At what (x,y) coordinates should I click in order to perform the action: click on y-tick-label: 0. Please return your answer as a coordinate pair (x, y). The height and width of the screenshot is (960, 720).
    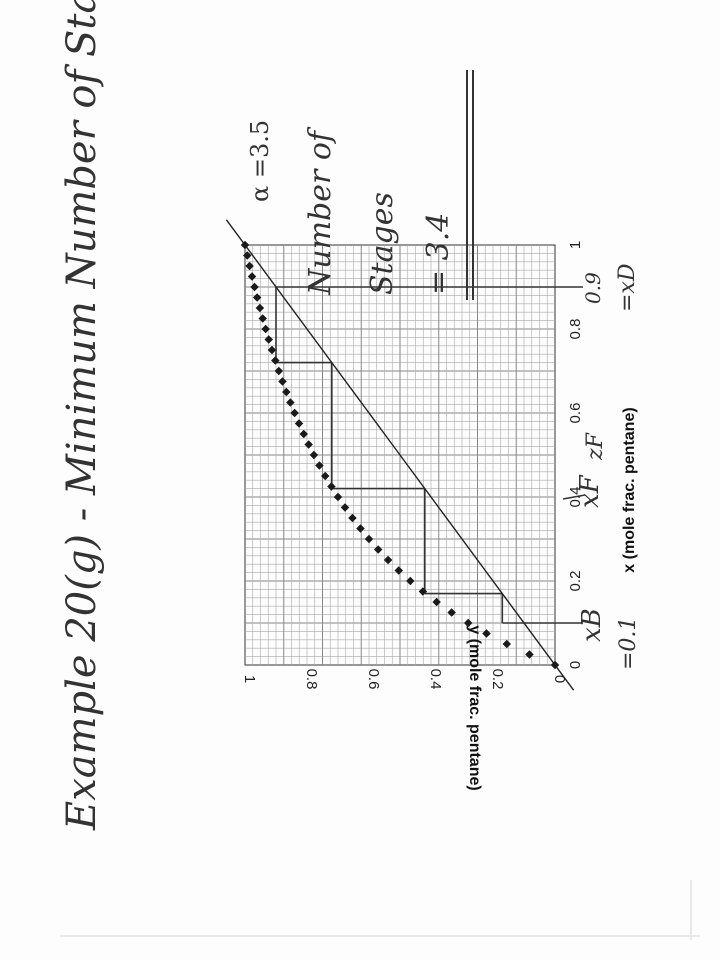
    Looking at the image, I should click on (559, 679).